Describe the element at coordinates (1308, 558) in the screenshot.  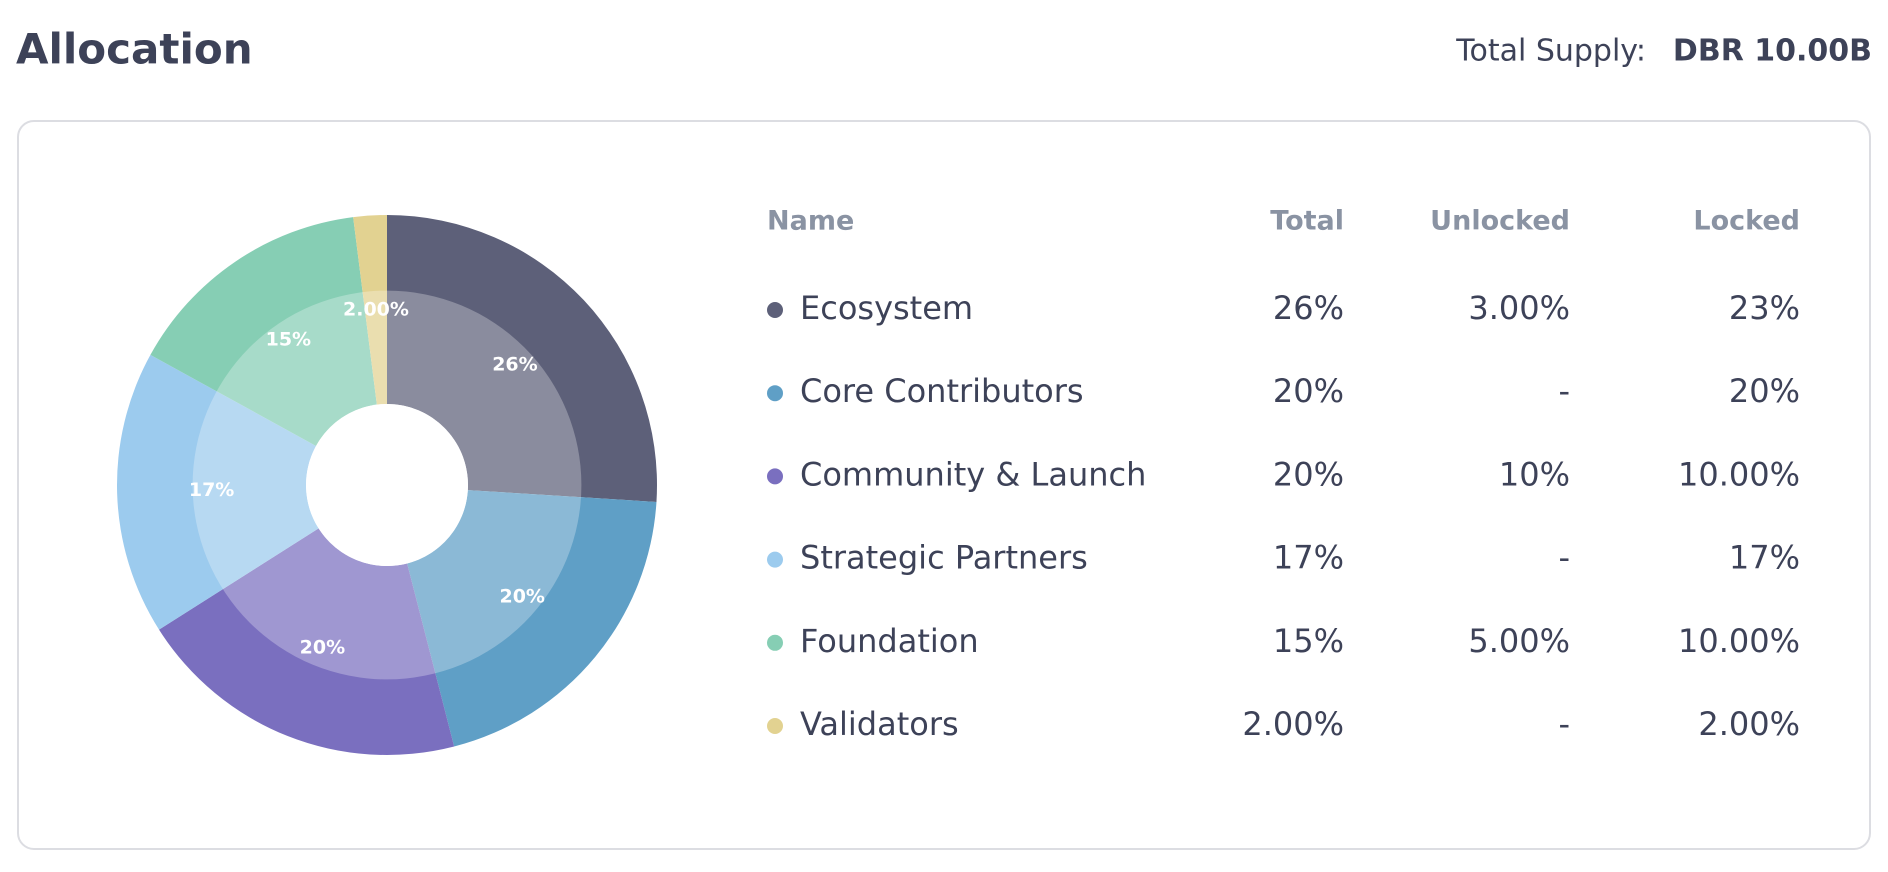
I see `row-total: 17%` at that location.